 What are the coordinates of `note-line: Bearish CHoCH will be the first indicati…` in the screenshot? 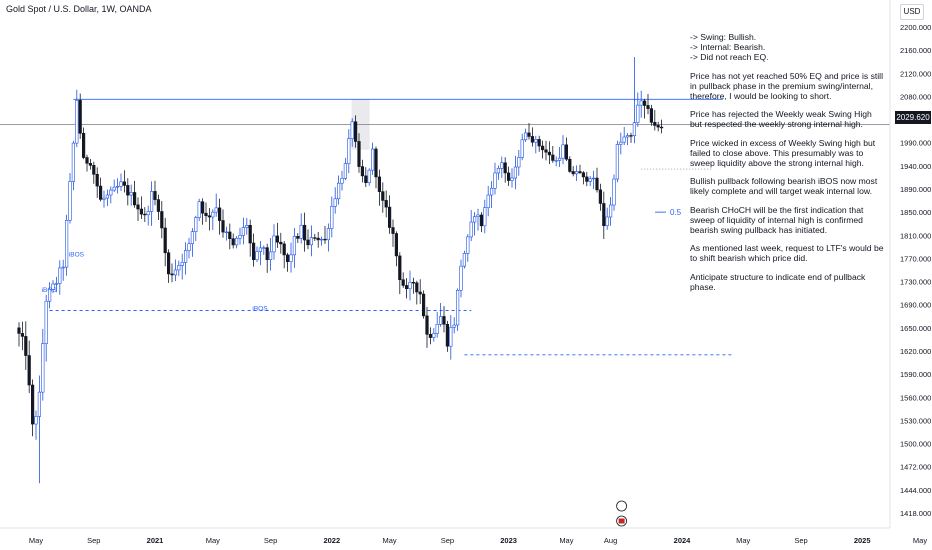 It's located at (777, 209).